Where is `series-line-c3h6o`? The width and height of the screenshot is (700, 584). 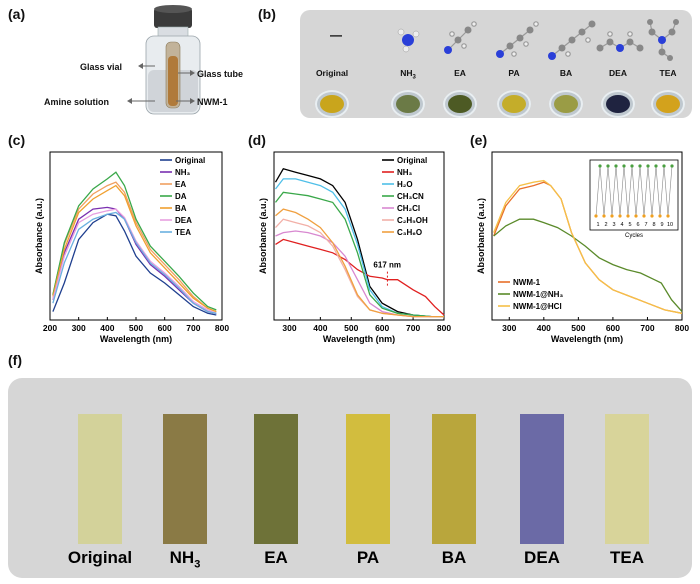
series-line-c3h6o is located at coordinates (359, 263).